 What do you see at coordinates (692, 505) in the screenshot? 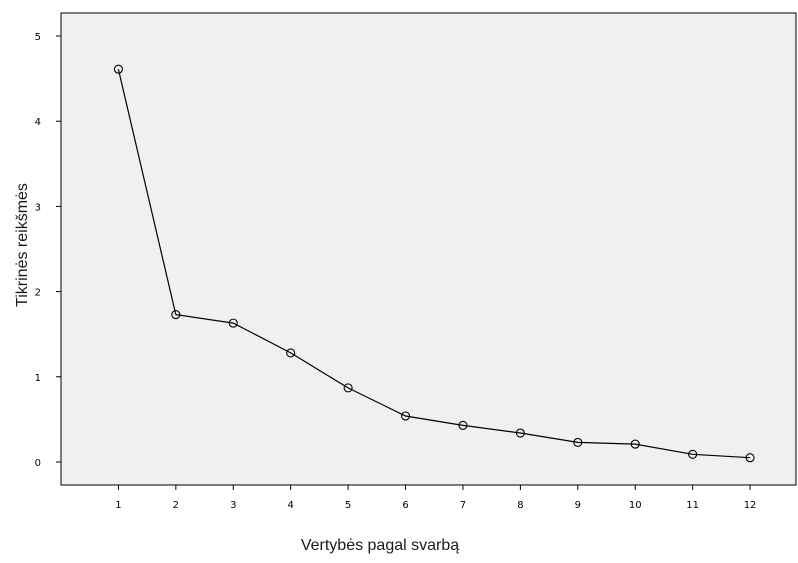
I see `x-tick-label: 11` at bounding box center [692, 505].